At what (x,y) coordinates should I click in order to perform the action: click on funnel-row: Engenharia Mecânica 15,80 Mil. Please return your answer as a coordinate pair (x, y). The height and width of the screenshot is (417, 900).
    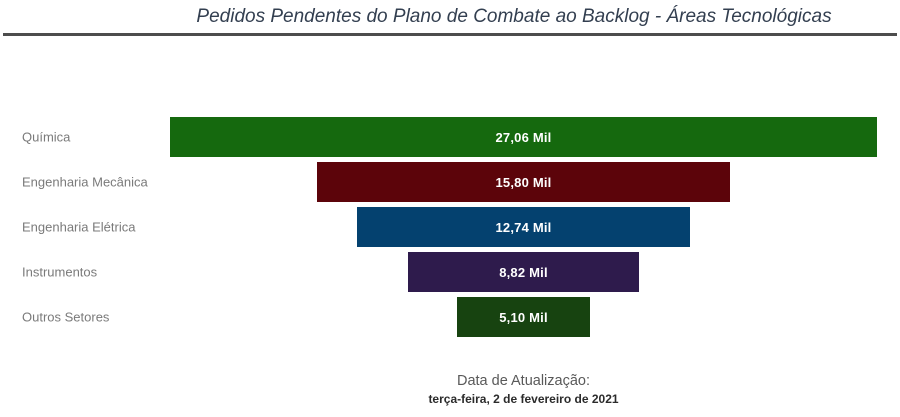
    Looking at the image, I should click on (450, 182).